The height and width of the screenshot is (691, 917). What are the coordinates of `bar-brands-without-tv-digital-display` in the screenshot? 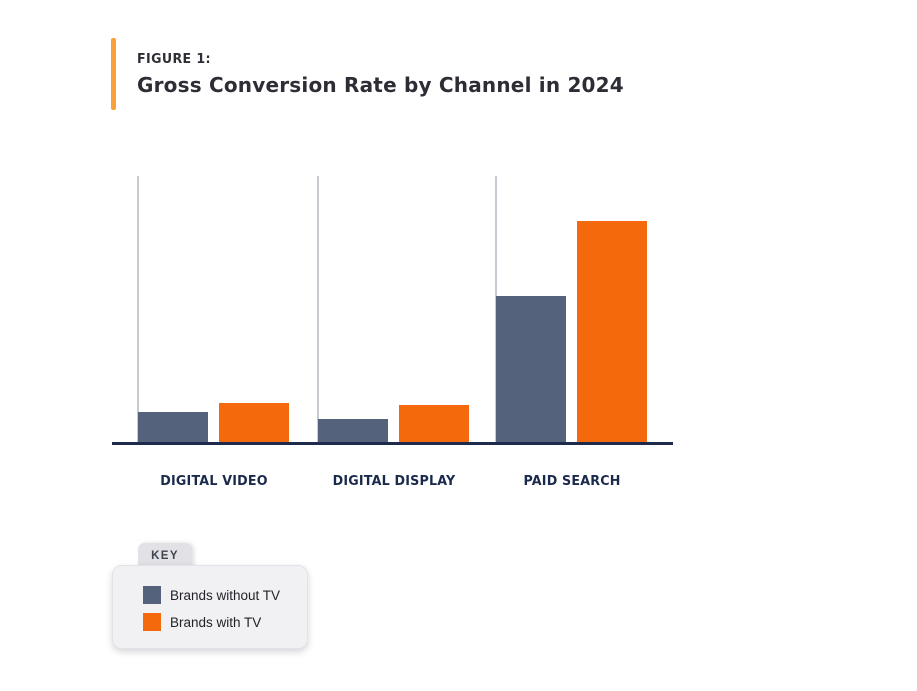 It's located at (353, 431).